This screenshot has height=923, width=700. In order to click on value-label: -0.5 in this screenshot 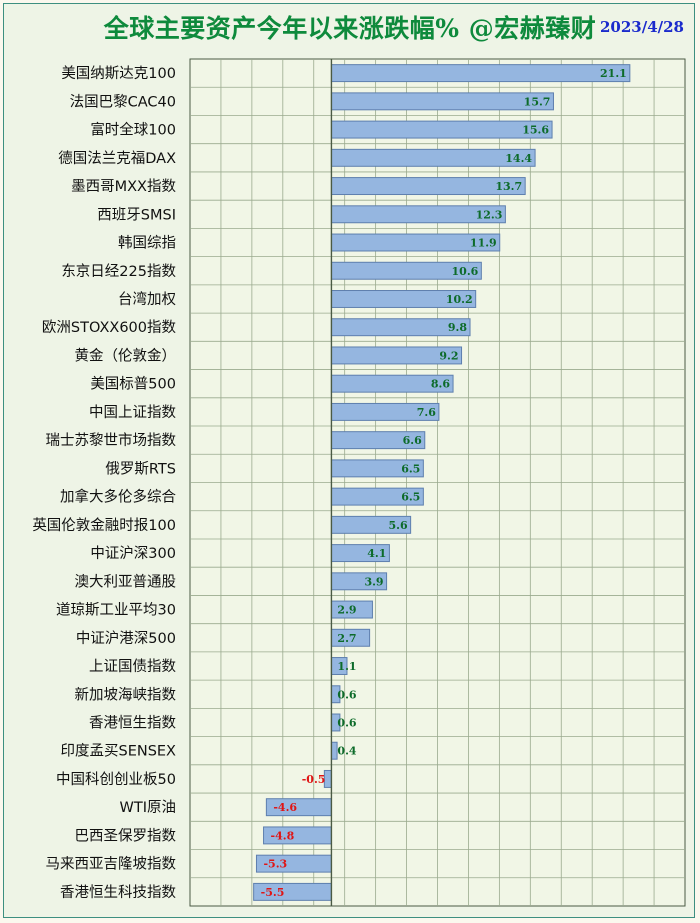, I will do `click(314, 779)`.